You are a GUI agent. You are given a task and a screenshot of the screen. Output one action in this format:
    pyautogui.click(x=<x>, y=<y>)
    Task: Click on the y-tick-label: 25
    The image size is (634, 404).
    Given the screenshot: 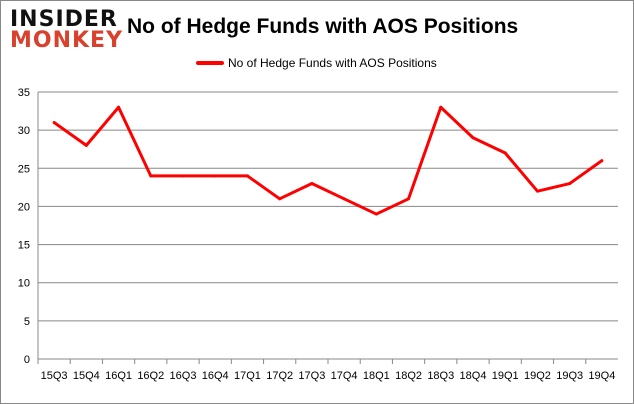 What is the action you would take?
    pyautogui.click(x=24, y=169)
    